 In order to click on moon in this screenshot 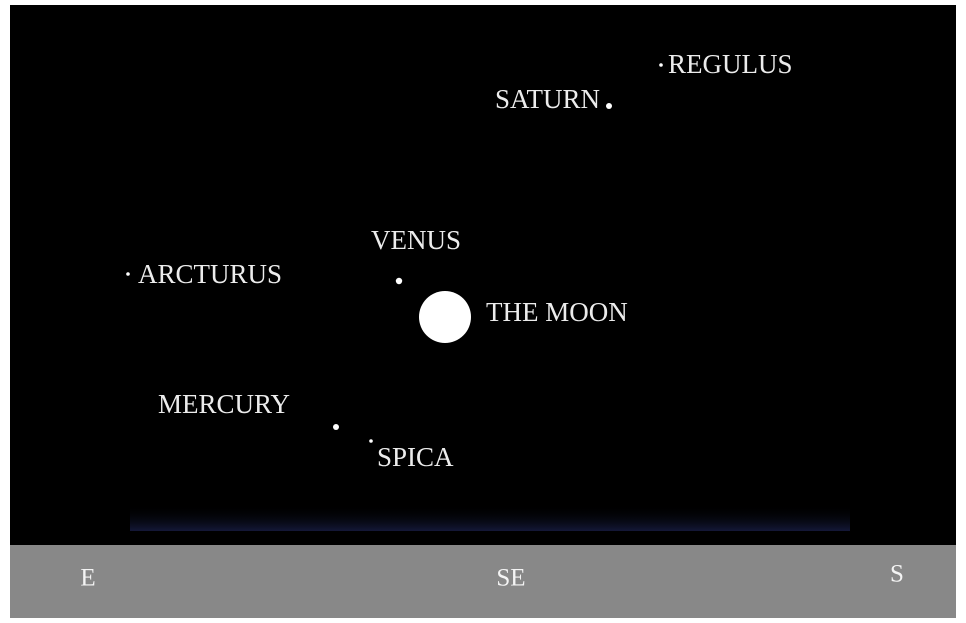, I will do `click(445, 317)`.